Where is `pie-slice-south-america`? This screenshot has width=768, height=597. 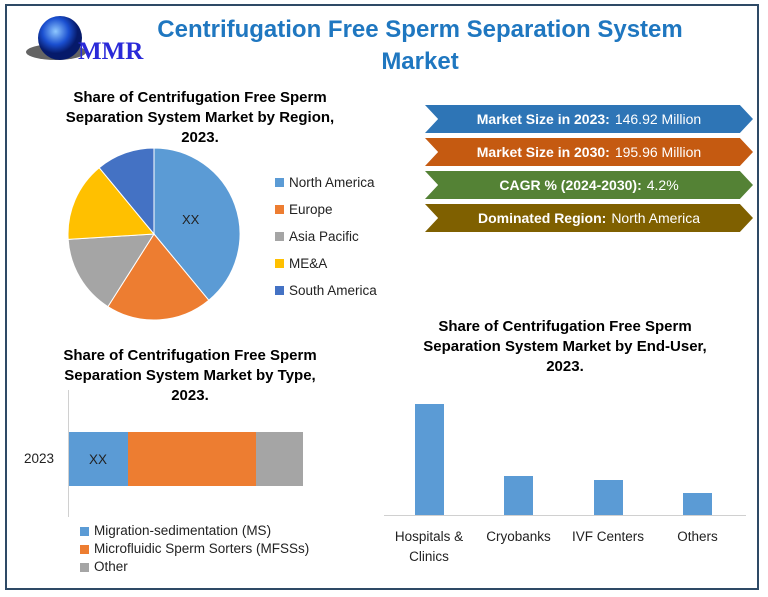
pie-slice-south-america is located at coordinates (126, 191).